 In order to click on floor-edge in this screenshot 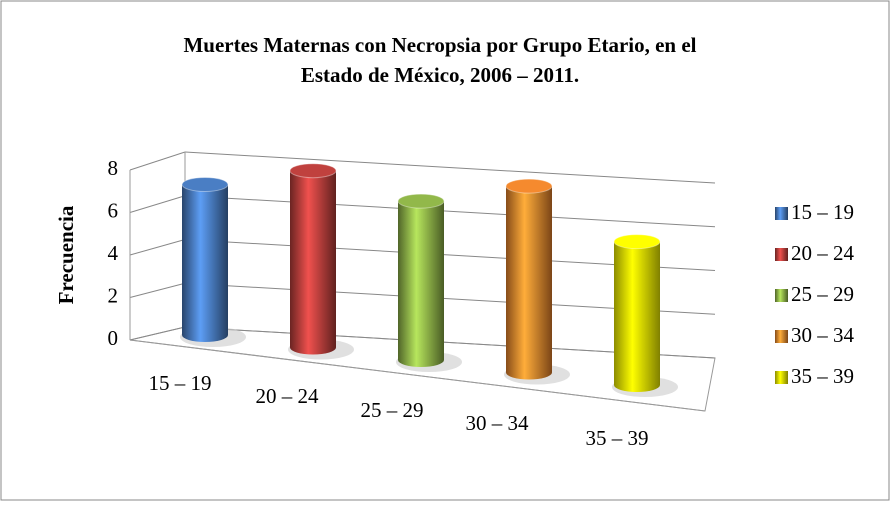, I will do `click(417, 375)`.